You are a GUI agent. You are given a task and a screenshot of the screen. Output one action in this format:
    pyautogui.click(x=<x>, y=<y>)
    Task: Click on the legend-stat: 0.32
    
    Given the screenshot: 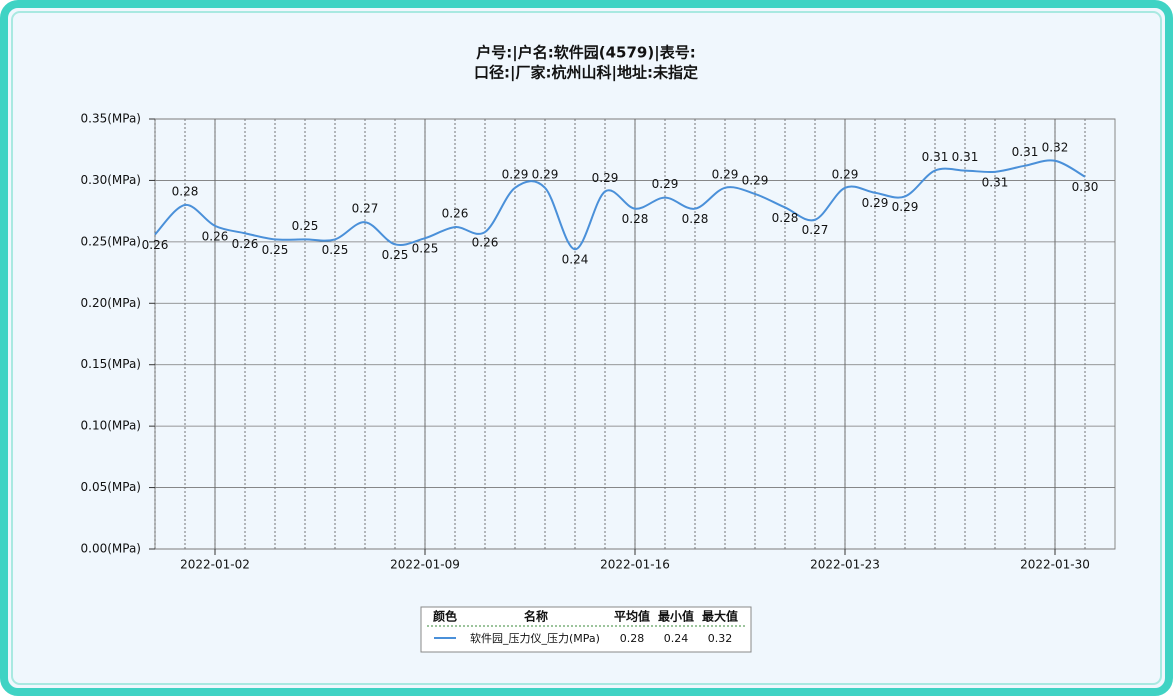 What is the action you would take?
    pyautogui.click(x=720, y=638)
    